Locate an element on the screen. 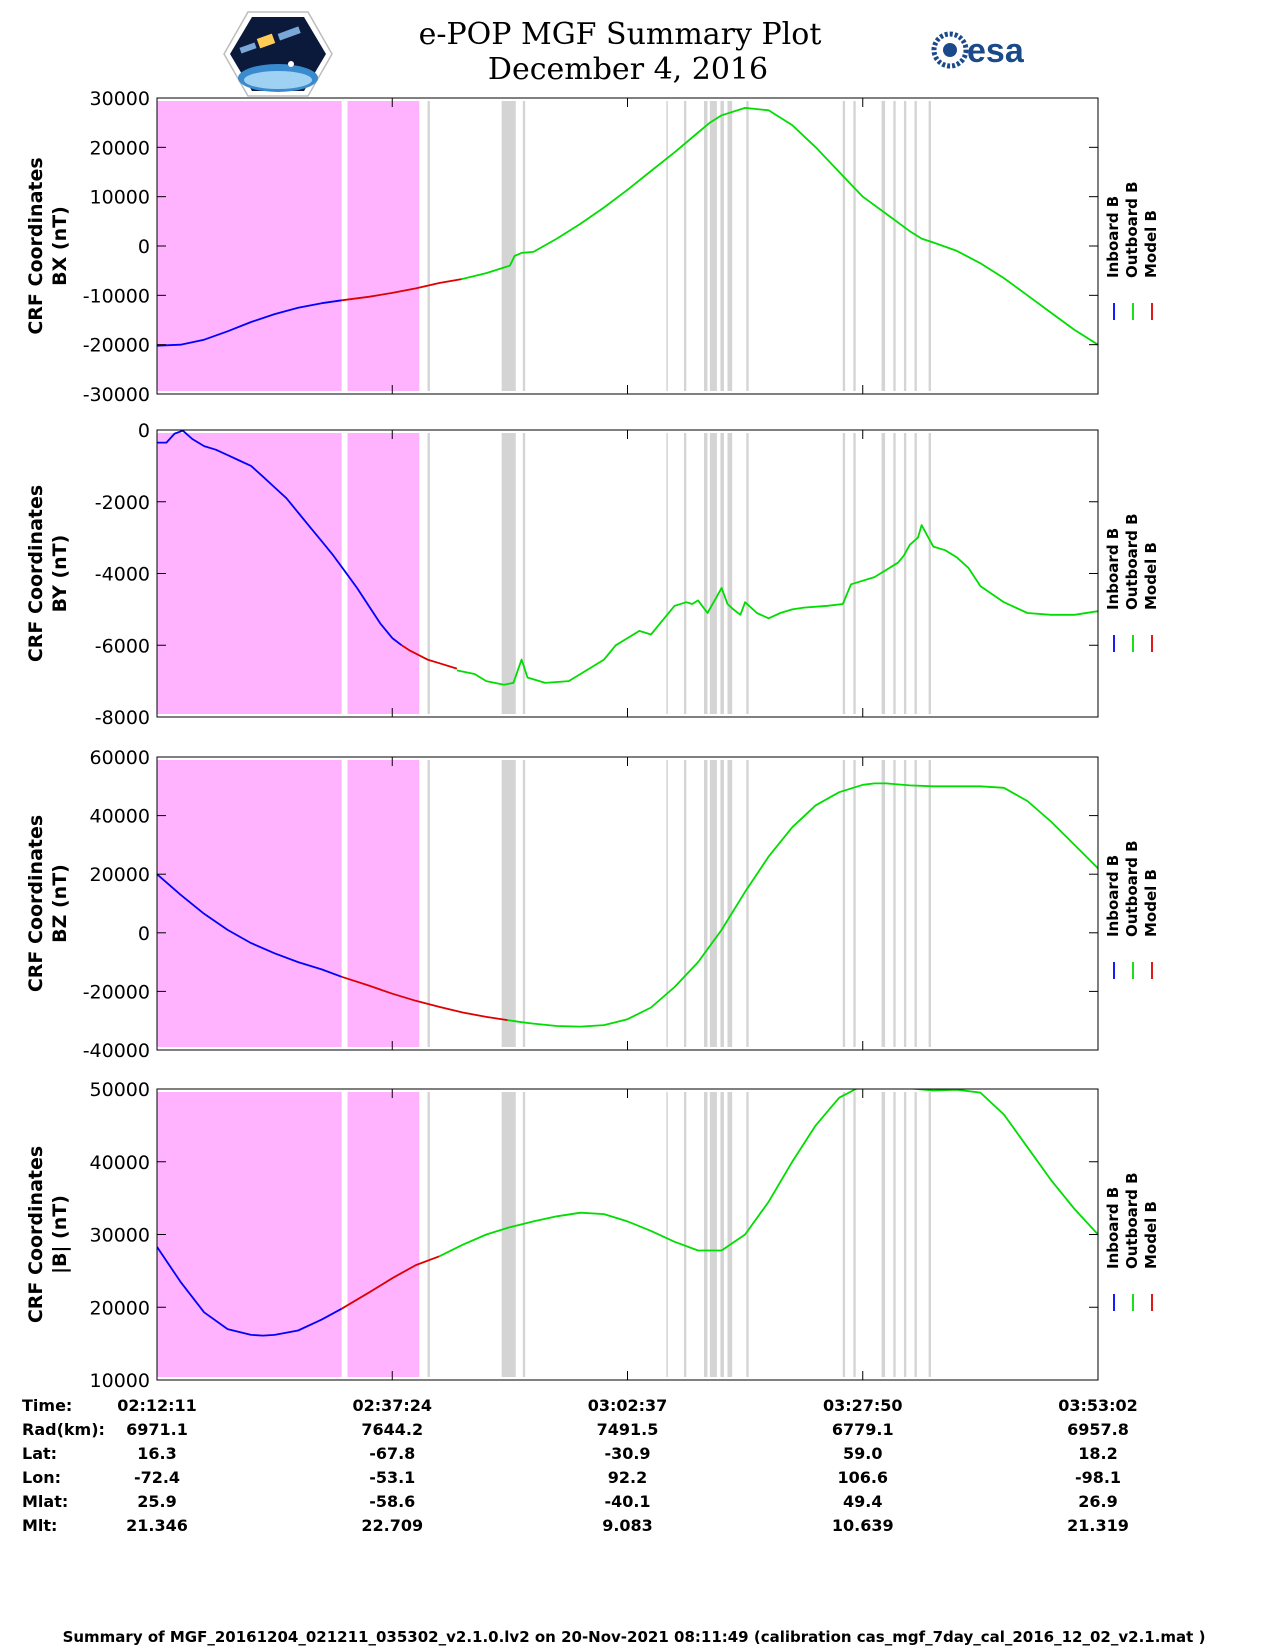  plot-date: December 4, 2016 is located at coordinates (628, 69).